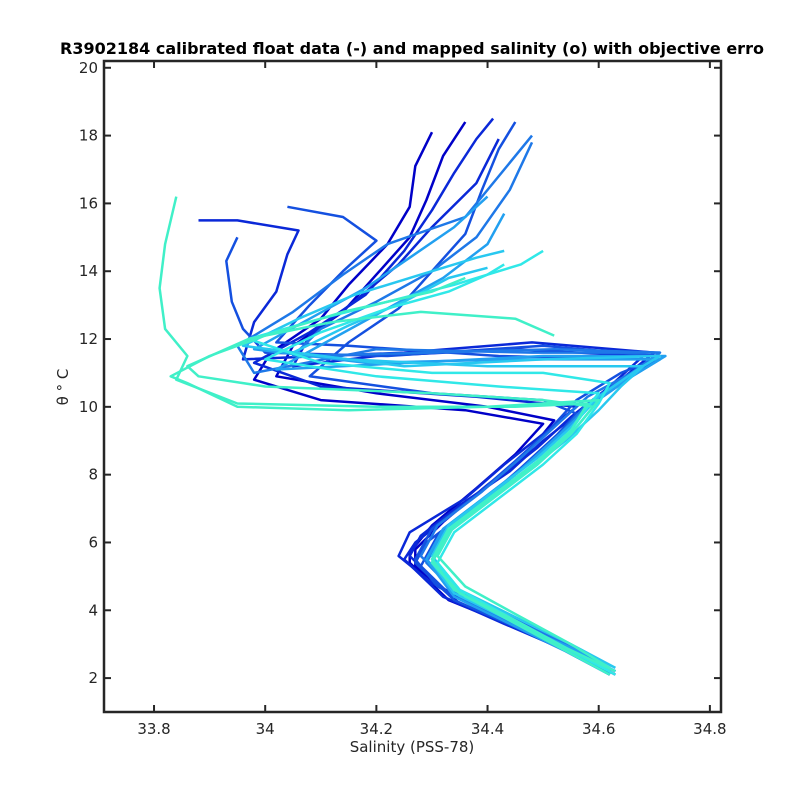 The width and height of the screenshot is (800, 800). Describe the element at coordinates (88, 136) in the screenshot. I see `y-tick-label: 18` at that location.